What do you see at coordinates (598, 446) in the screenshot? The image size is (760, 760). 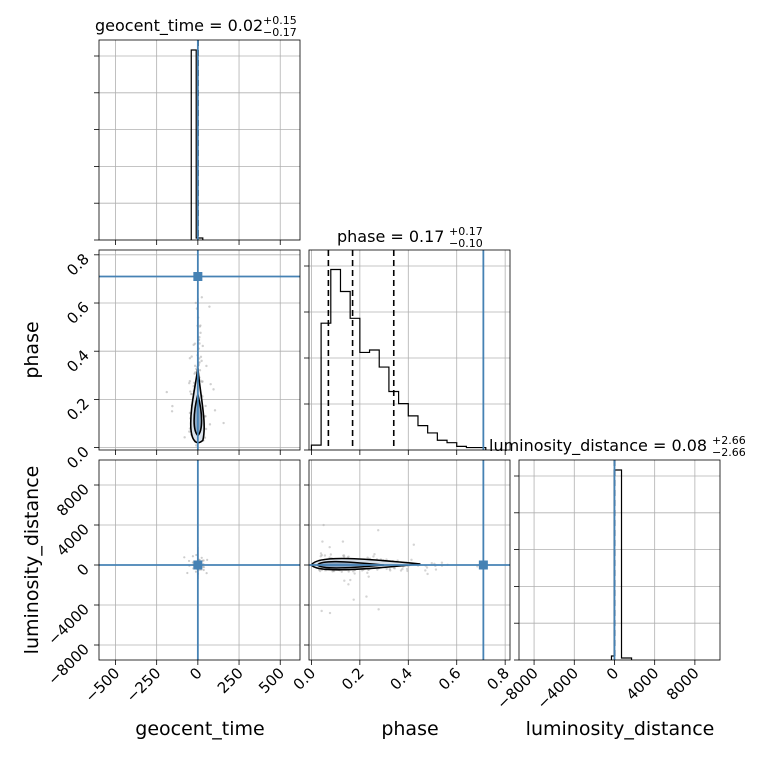 I see `title-luminosity-distance: luminosity_distance = 0.08` at bounding box center [598, 446].